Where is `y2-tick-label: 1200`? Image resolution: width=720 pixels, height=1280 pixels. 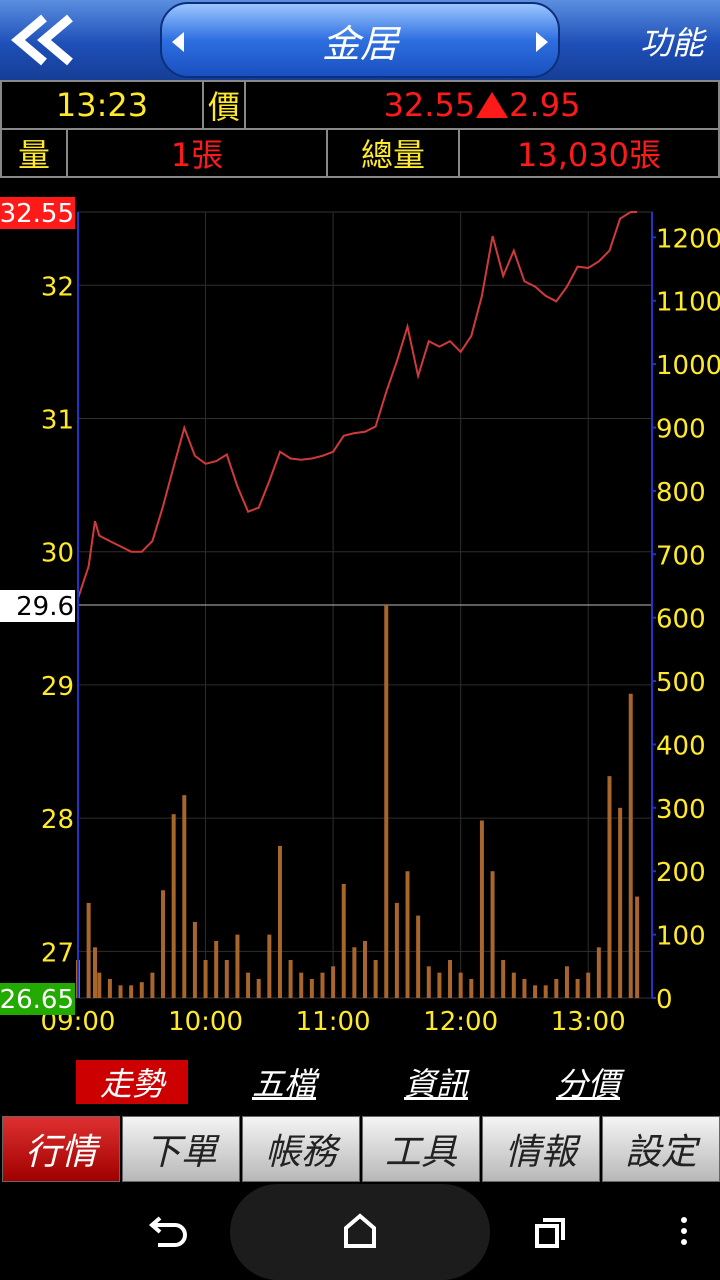
y2-tick-label: 1200 is located at coordinates (688, 239).